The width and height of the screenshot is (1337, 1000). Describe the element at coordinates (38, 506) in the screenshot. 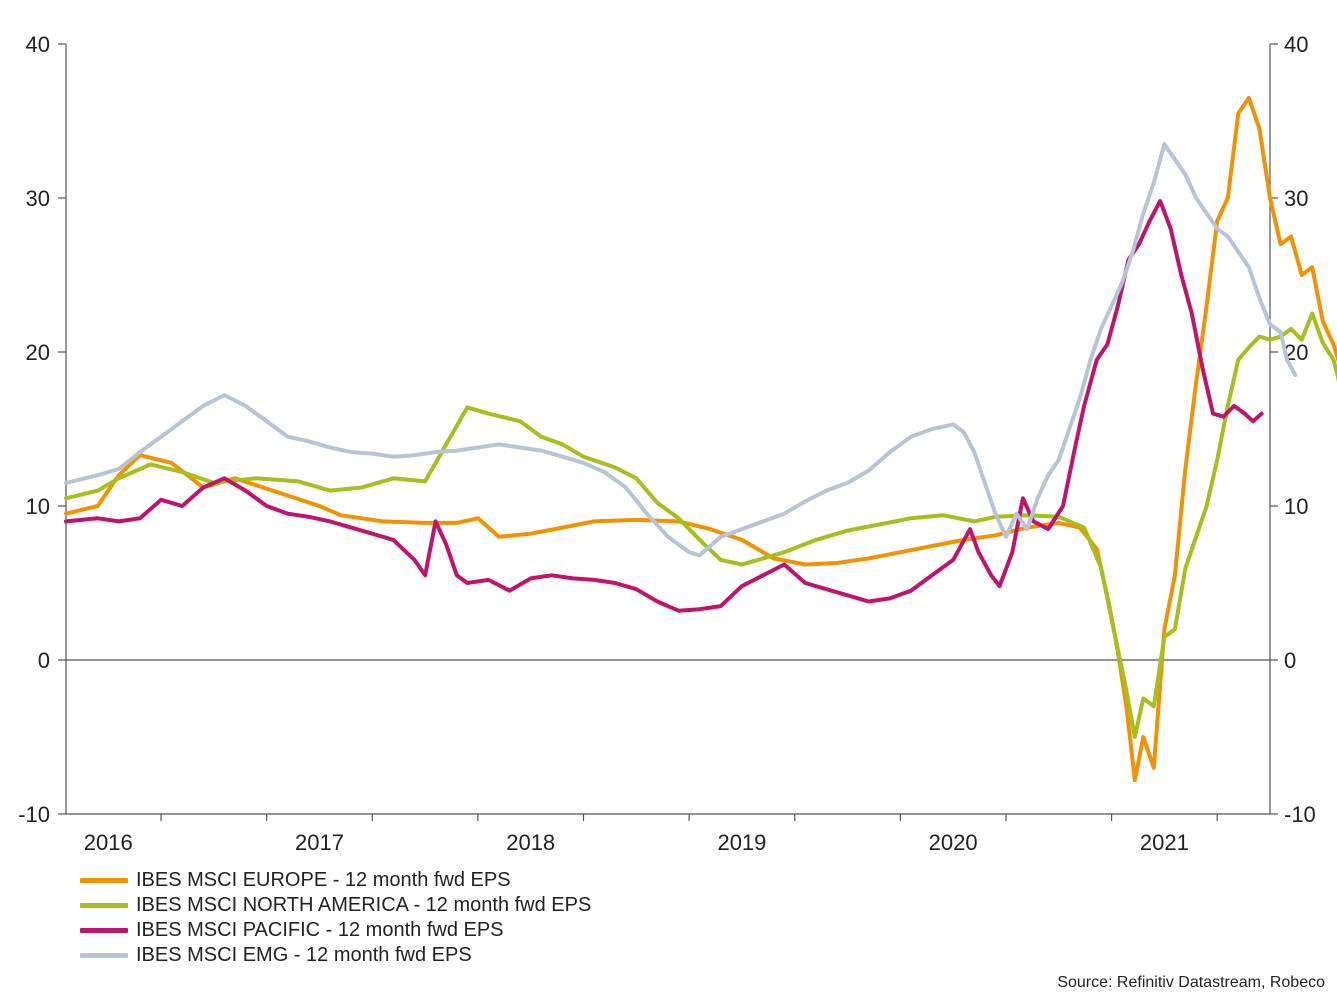

I see `y-tick-label-left: 10` at that location.